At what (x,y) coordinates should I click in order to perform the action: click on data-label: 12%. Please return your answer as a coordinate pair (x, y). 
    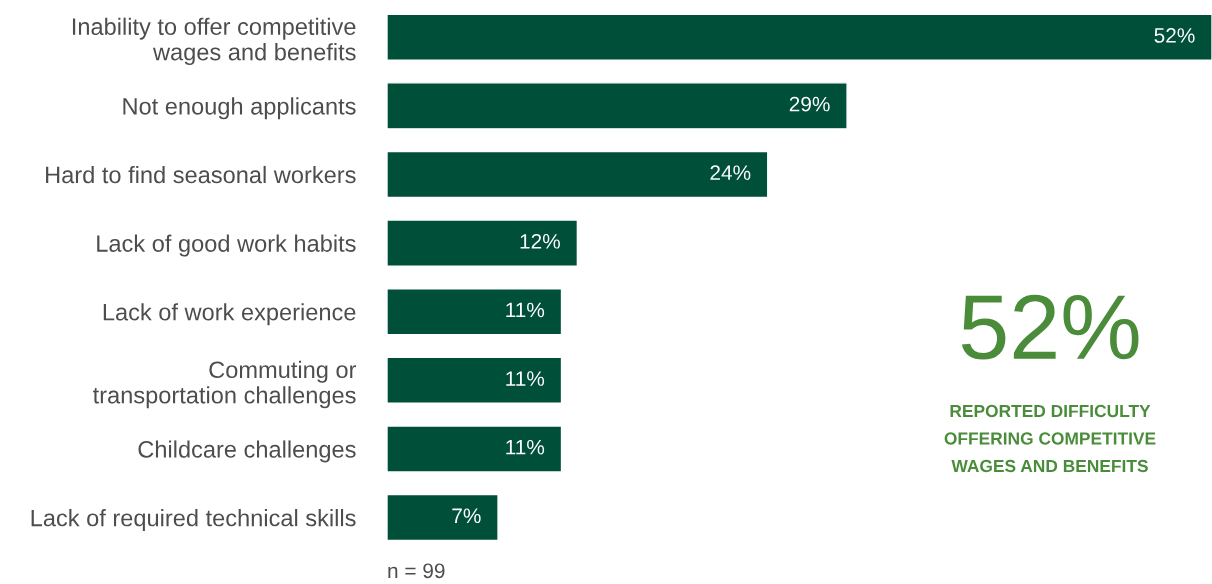
    Looking at the image, I should click on (540, 241).